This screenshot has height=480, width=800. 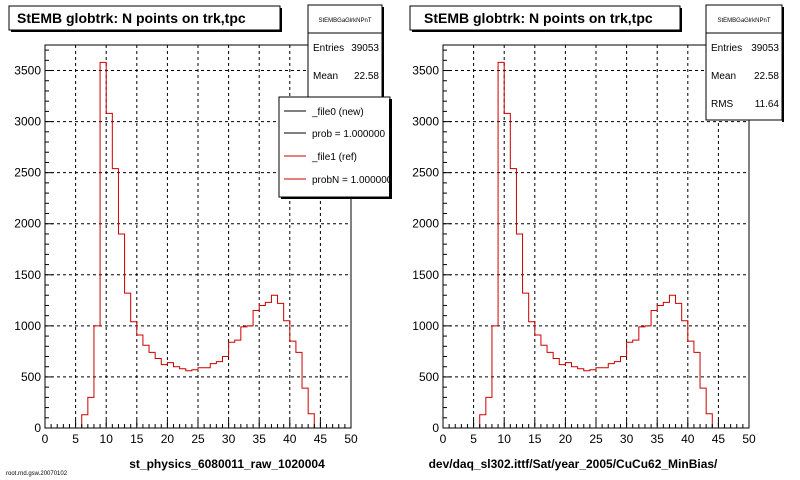 I want to click on legend-label-ref: _file1 (ref), so click(x=334, y=157).